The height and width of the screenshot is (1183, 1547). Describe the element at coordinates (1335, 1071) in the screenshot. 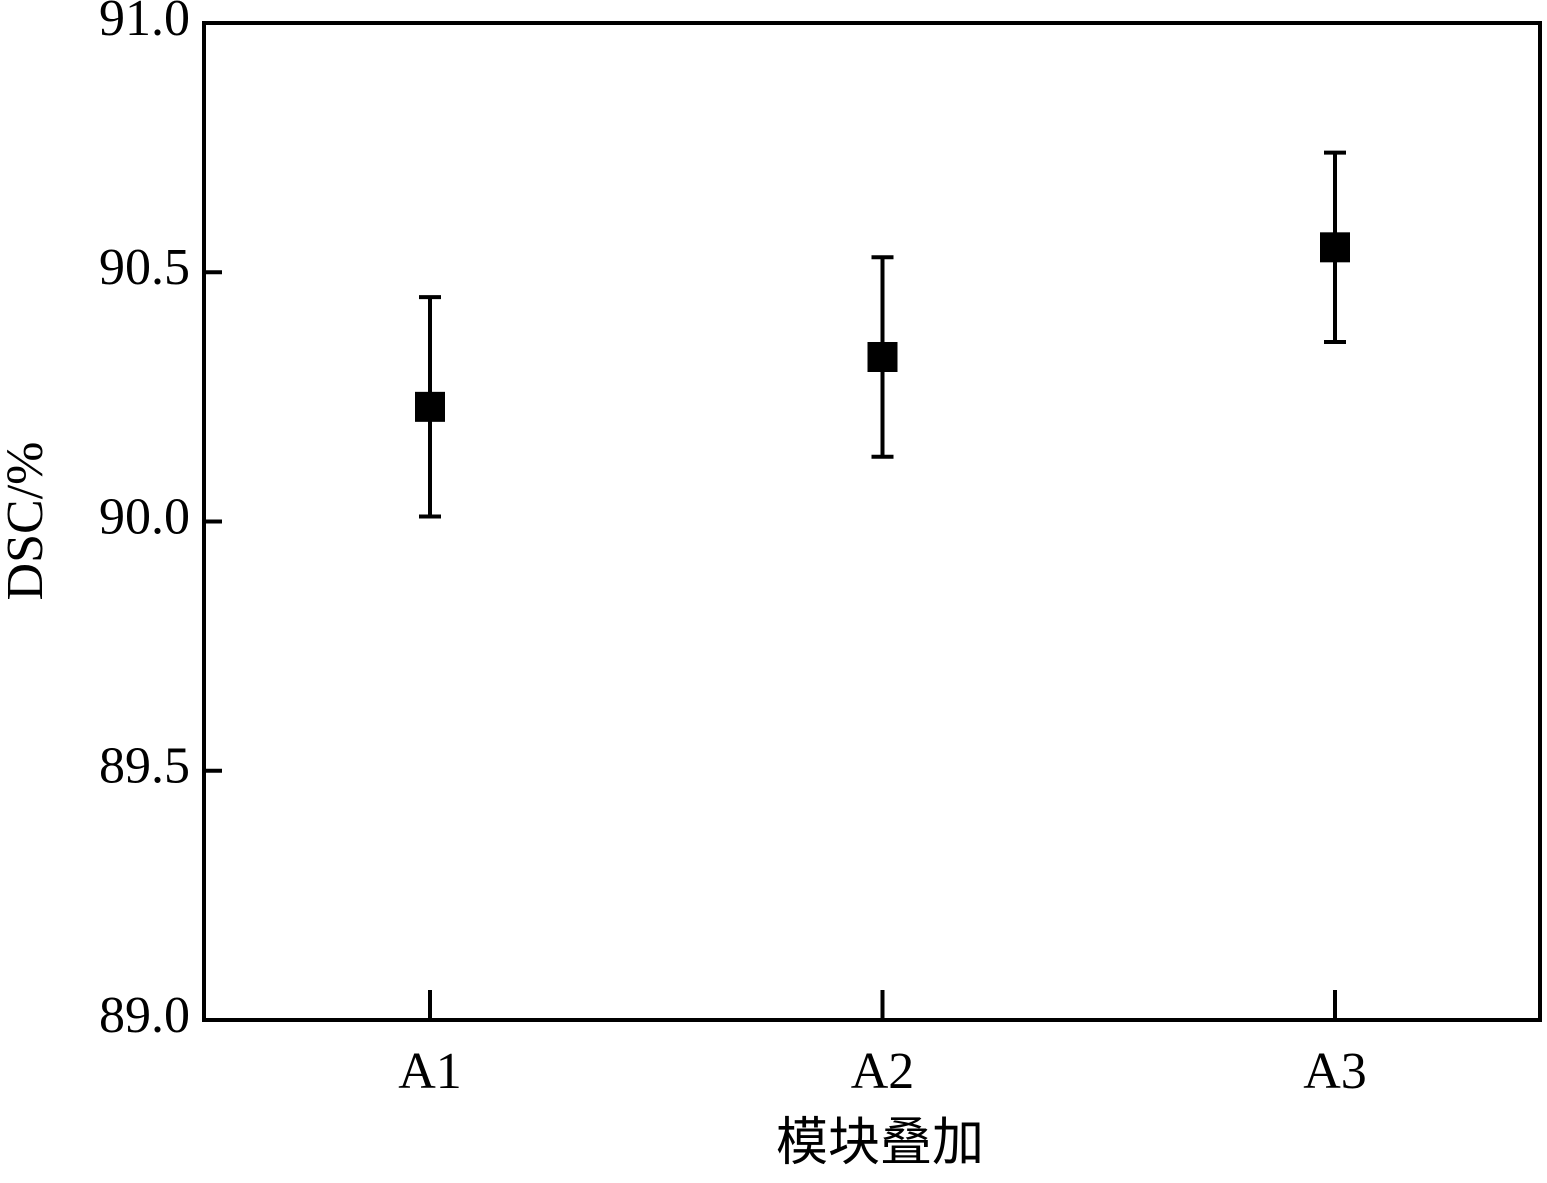

I see `x-tick-label: A3` at that location.